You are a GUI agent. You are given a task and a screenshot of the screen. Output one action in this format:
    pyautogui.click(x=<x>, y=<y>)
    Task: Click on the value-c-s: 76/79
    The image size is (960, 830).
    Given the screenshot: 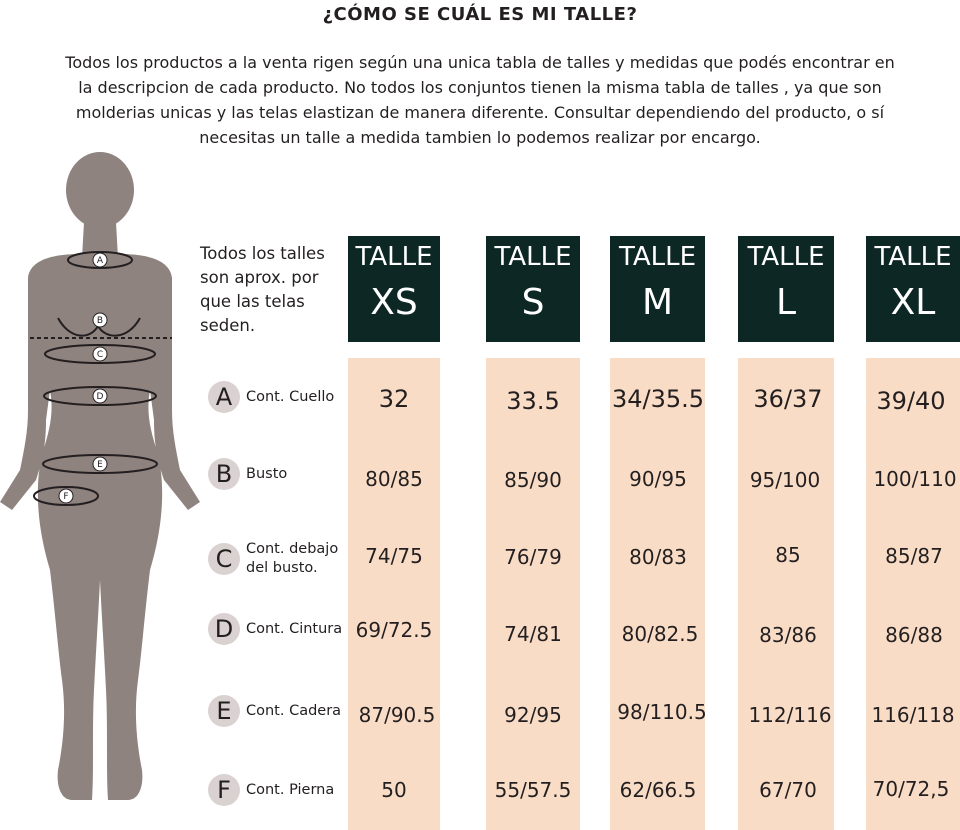 What is the action you would take?
    pyautogui.click(x=533, y=557)
    